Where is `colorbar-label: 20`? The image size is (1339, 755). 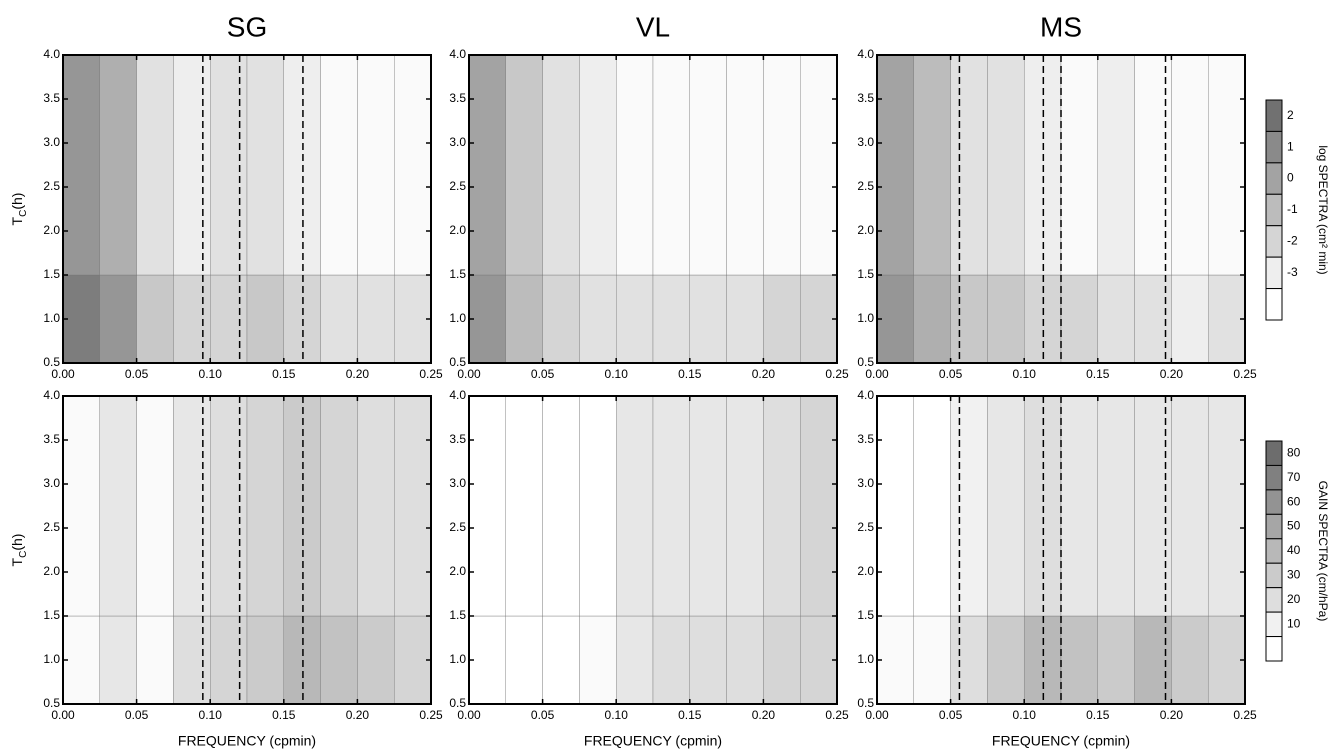 colorbar-label: 20 is located at coordinates (1294, 599).